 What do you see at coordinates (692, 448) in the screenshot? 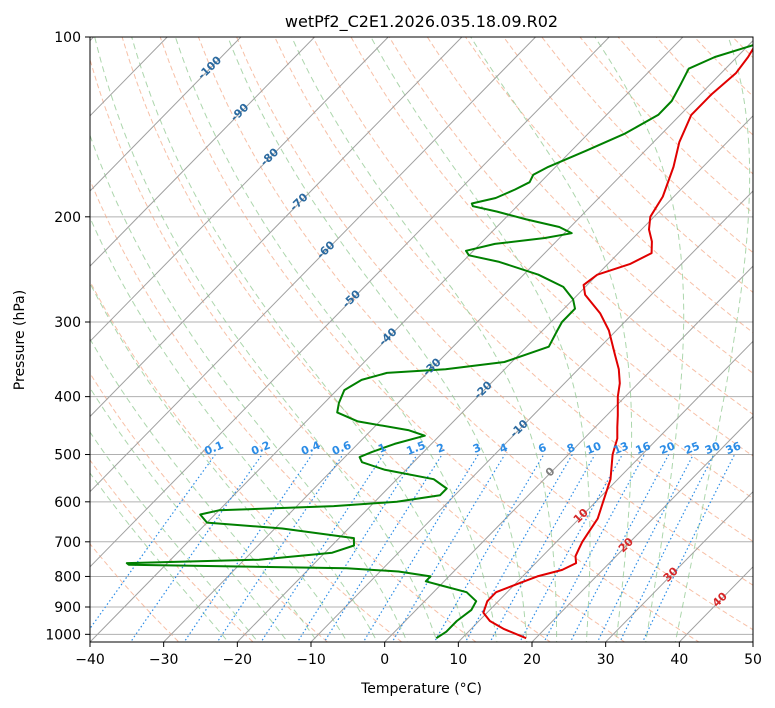
I see `mixing-ratio-label: 25` at bounding box center [692, 448].